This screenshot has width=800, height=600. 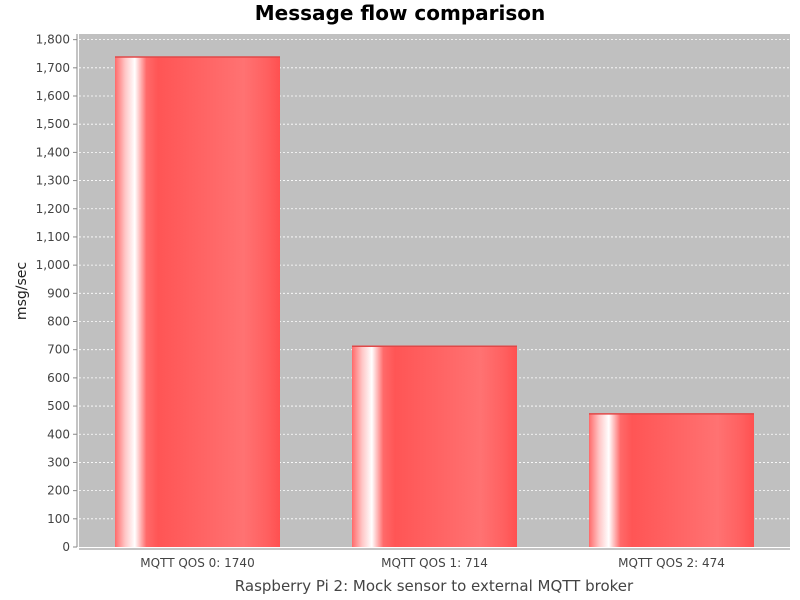 I want to click on y-tick-label: 1,400, so click(x=53, y=152).